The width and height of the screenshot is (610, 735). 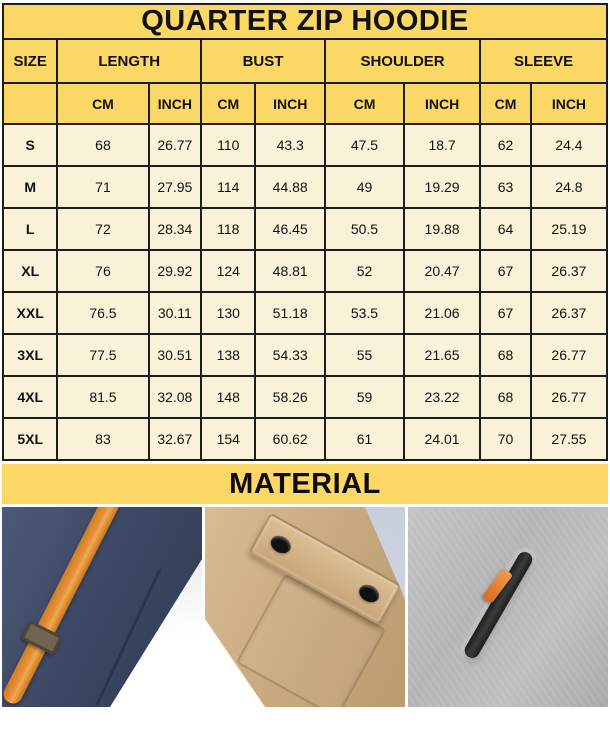 What do you see at coordinates (175, 355) in the screenshot?
I see `cell-value: 30.51` at bounding box center [175, 355].